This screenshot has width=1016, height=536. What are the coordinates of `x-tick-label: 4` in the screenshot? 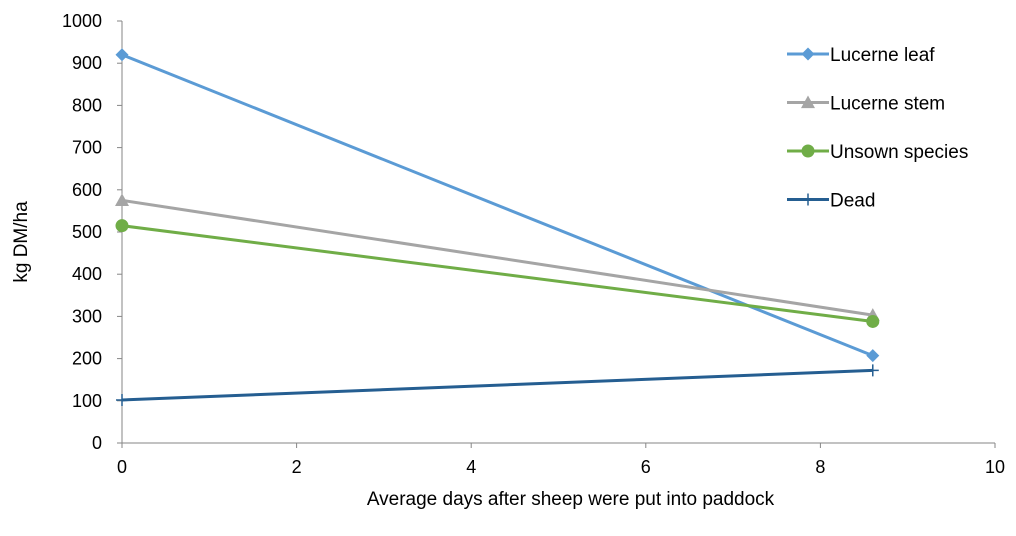 It's located at (471, 467).